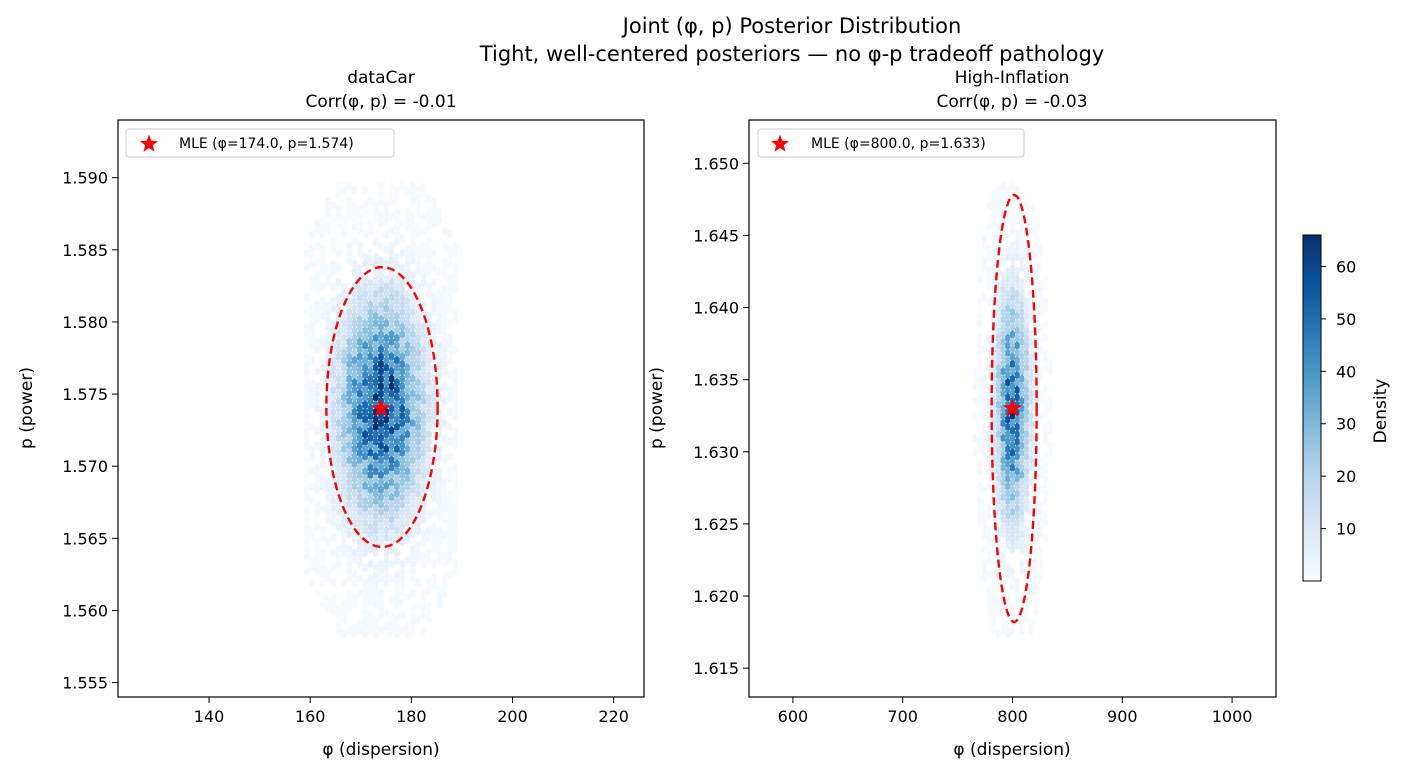  What do you see at coordinates (411, 711) in the screenshot?
I see `x-axis-ticks: 140 160 180 200 220` at bounding box center [411, 711].